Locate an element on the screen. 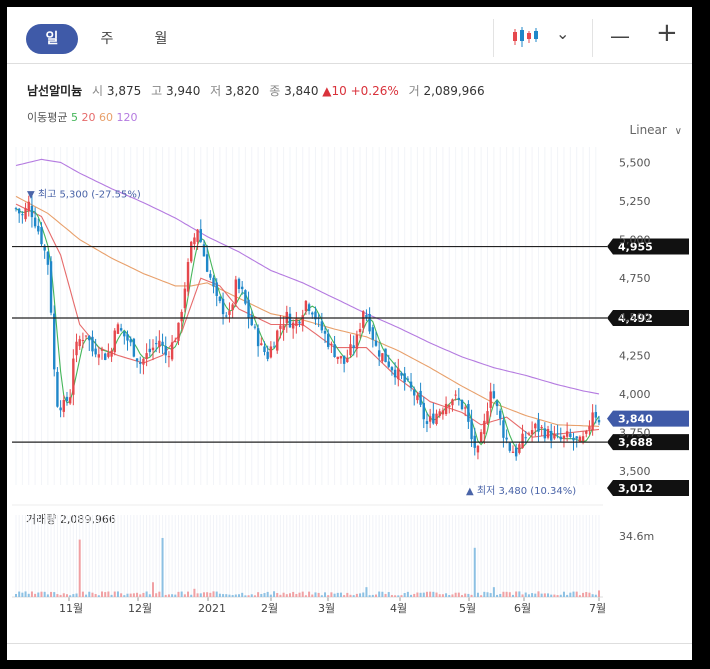  candlestick-icon is located at coordinates (526, 37).